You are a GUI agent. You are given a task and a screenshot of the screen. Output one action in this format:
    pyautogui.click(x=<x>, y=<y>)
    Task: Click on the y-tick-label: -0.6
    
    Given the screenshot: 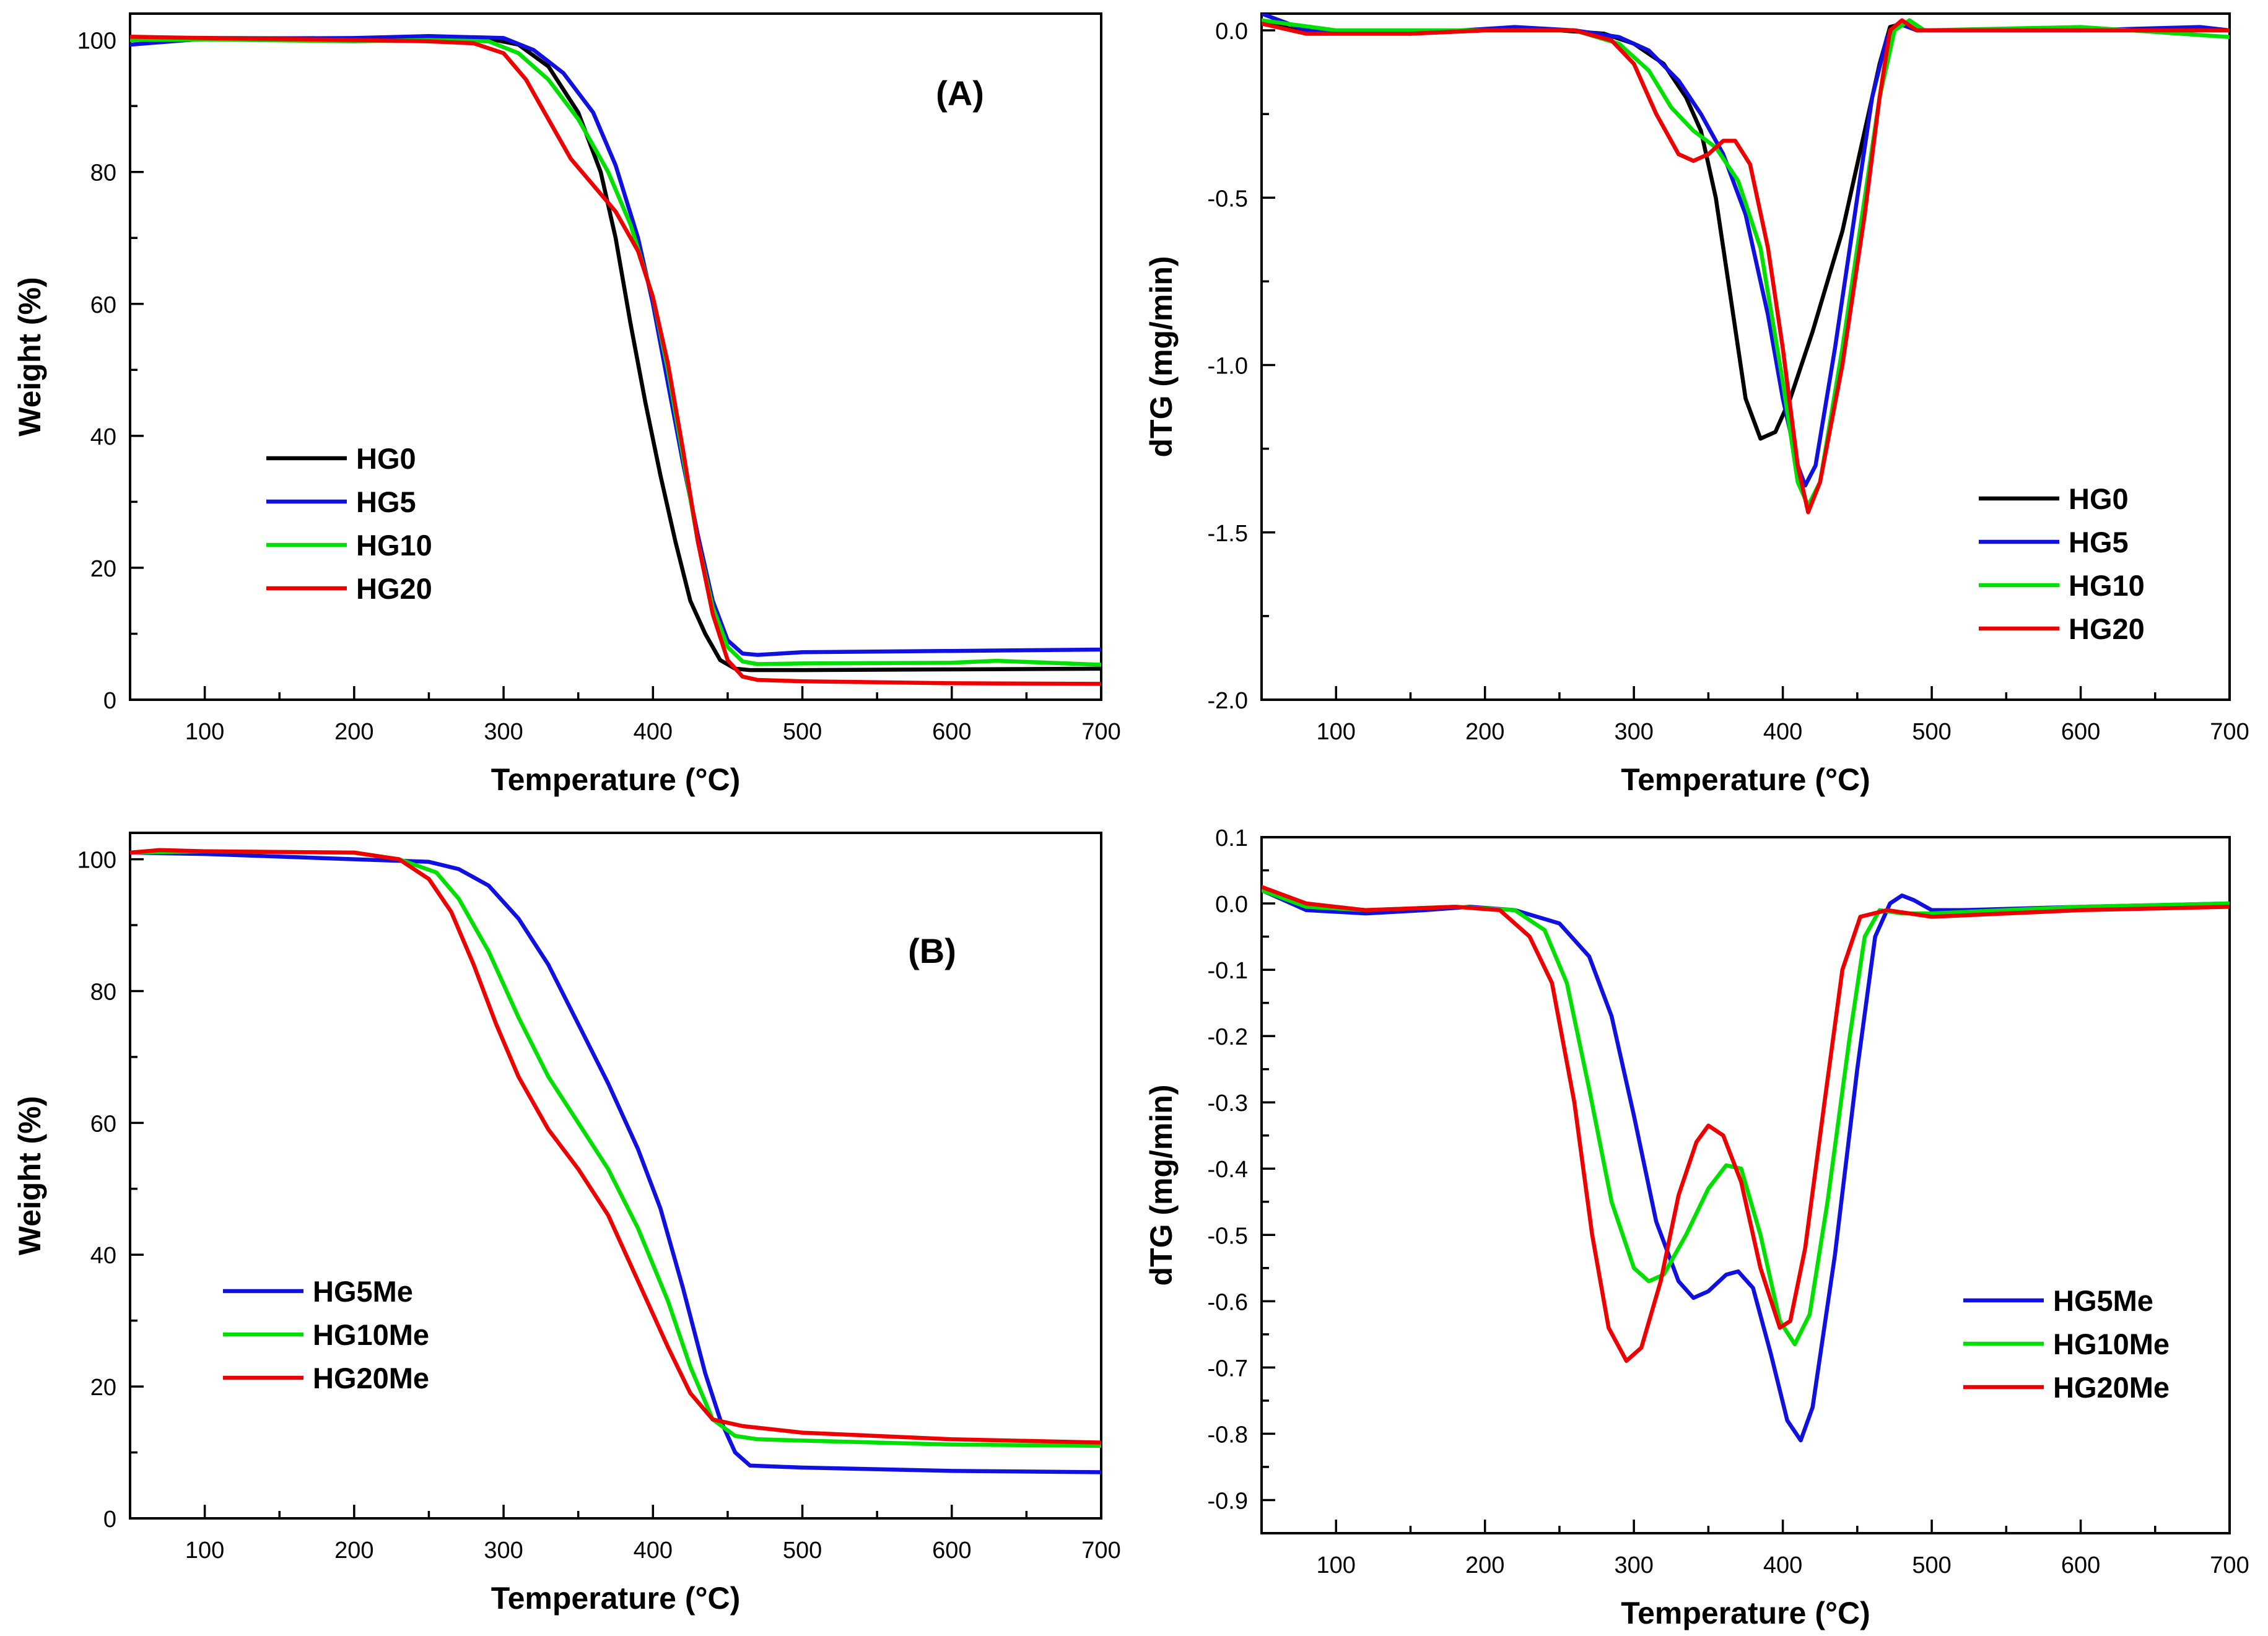 What is the action you would take?
    pyautogui.click(x=1228, y=1302)
    